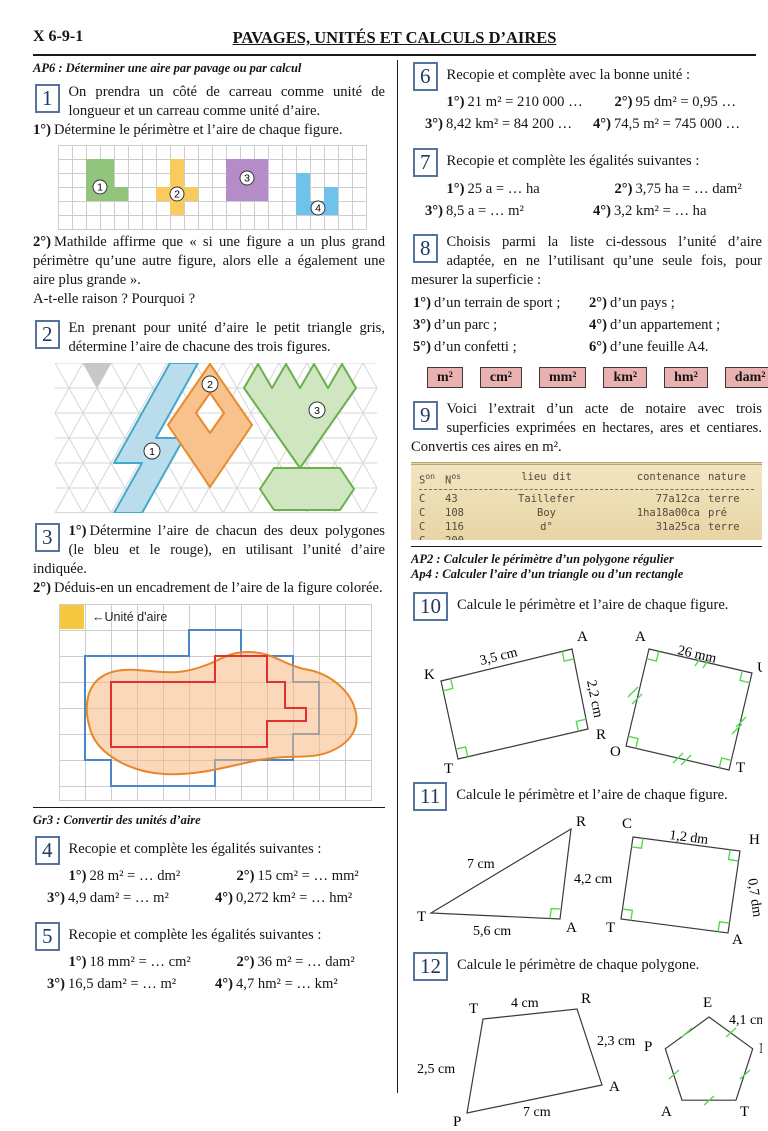  I want to click on list-item: 2°) 3,75 ha = … dam², so click(689, 190).